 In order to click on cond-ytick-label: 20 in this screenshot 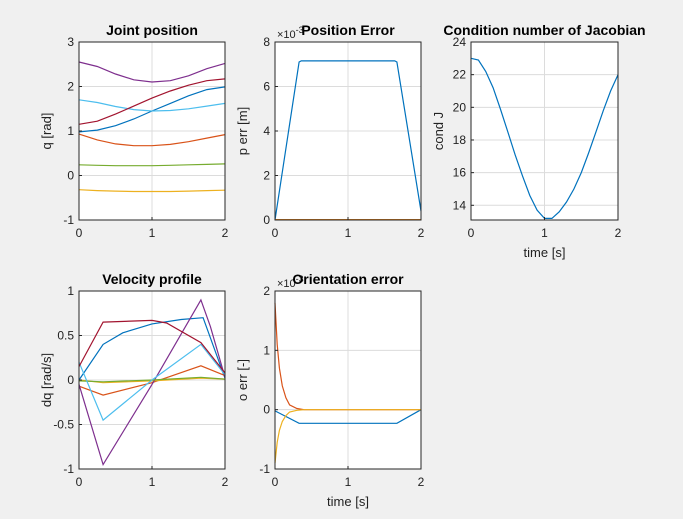, I will do `click(460, 107)`.